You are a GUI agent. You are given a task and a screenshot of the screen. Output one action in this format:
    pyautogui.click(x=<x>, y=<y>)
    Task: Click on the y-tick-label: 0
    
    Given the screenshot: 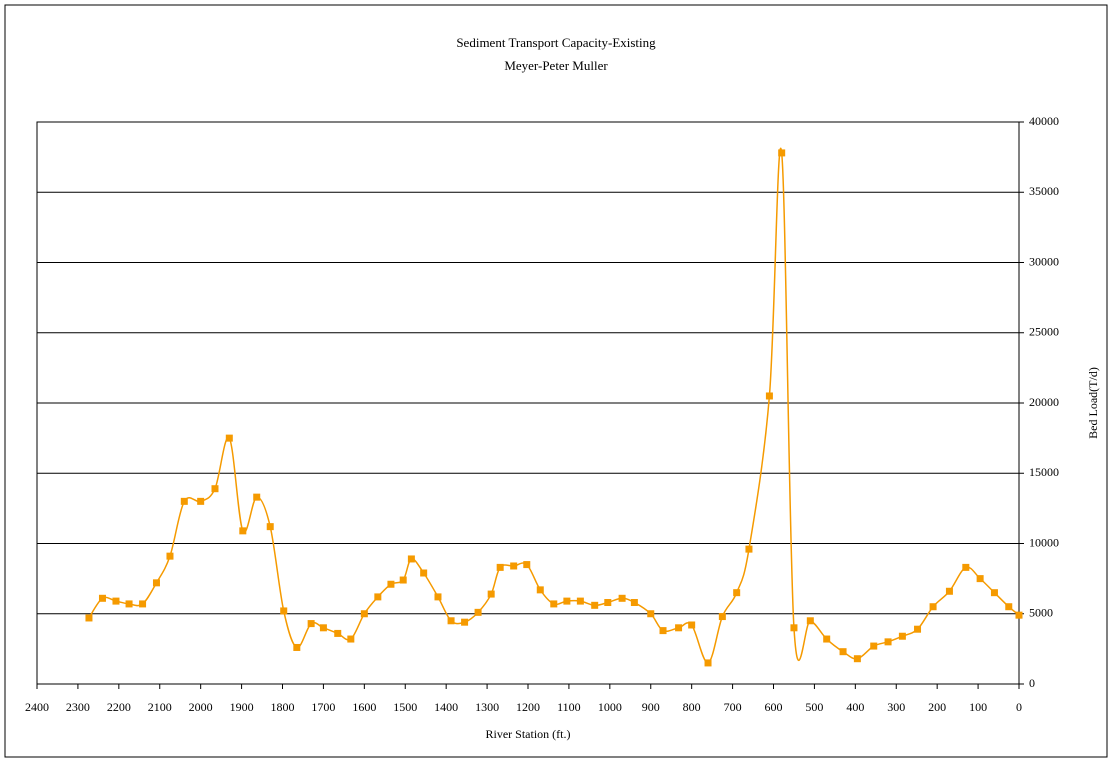 What is the action you would take?
    pyautogui.click(x=1032, y=683)
    